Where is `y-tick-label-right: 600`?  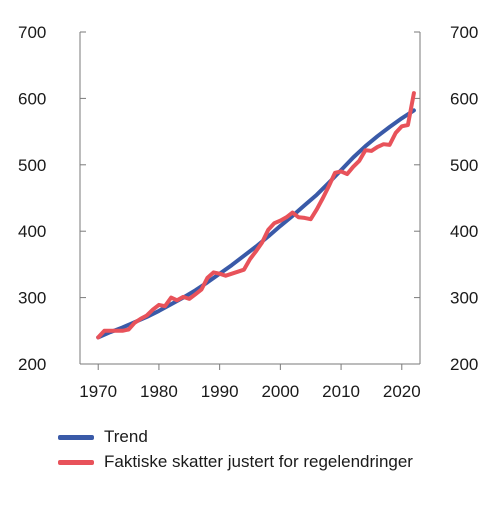 y-tick-label-right: 600 is located at coordinates (464, 98).